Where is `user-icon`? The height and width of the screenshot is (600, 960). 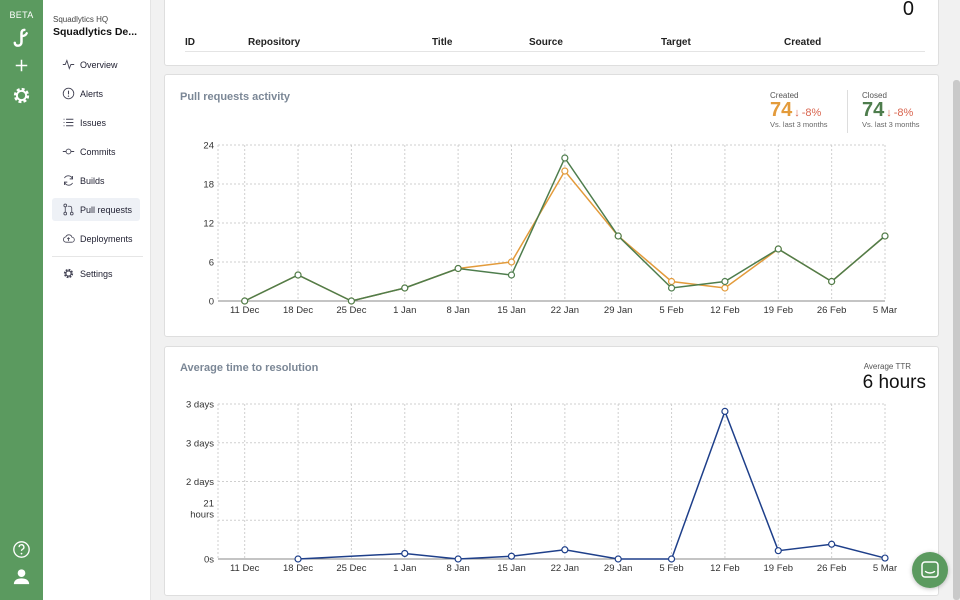
user-icon is located at coordinates (21, 576).